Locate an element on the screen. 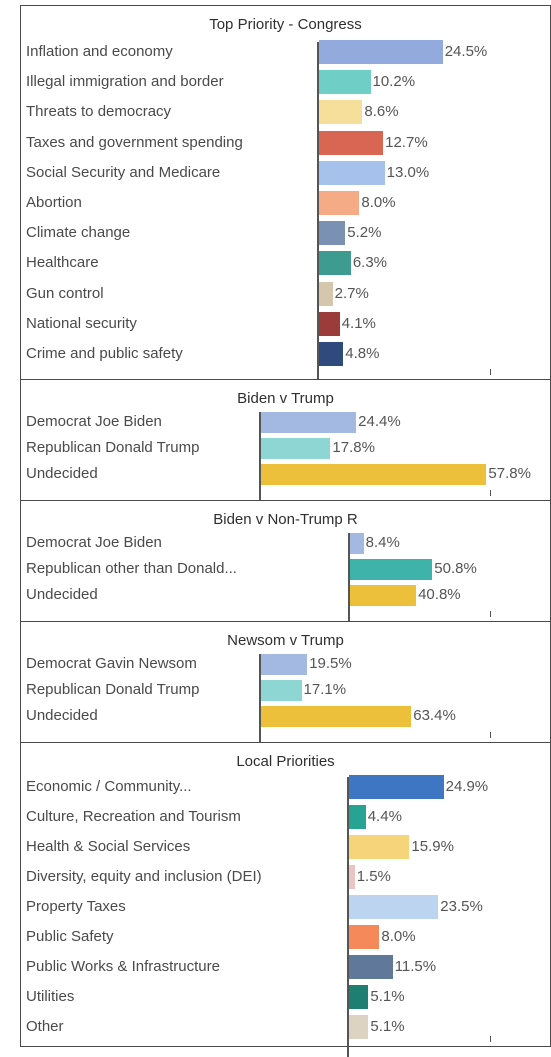  data-label: 8.4% is located at coordinates (382, 542).